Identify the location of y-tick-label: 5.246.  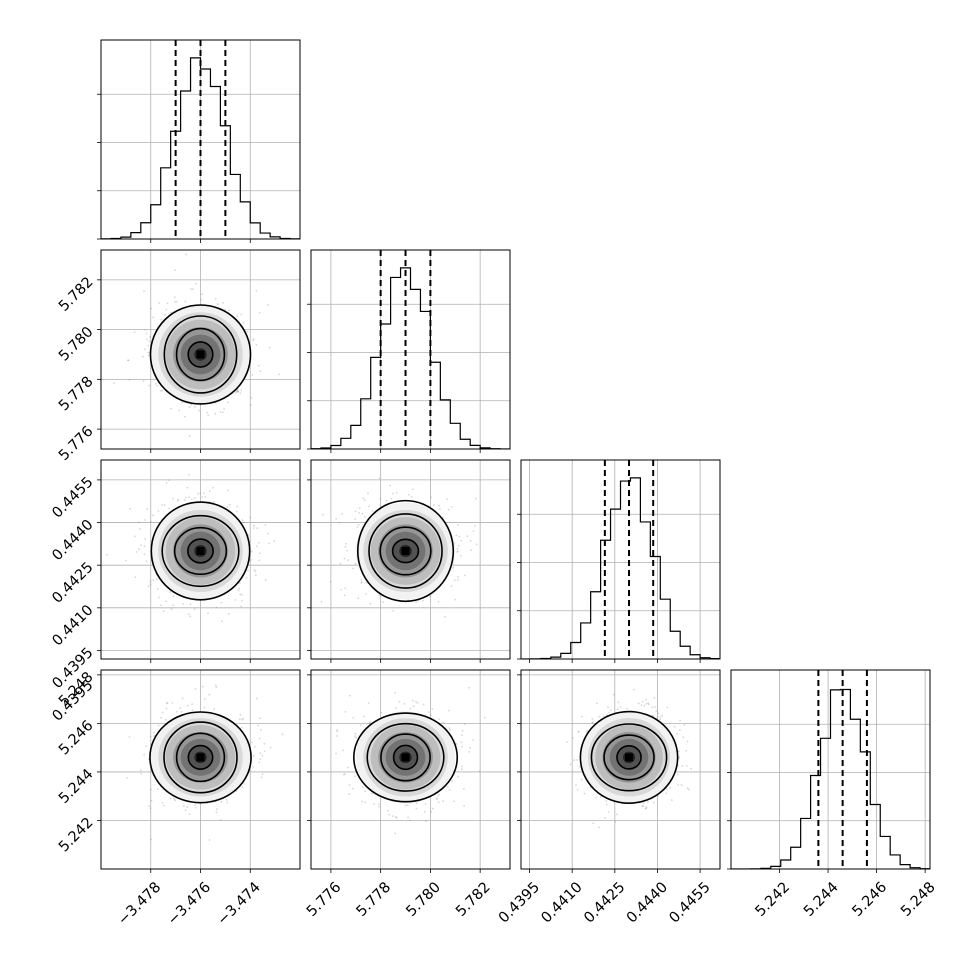
(76, 738).